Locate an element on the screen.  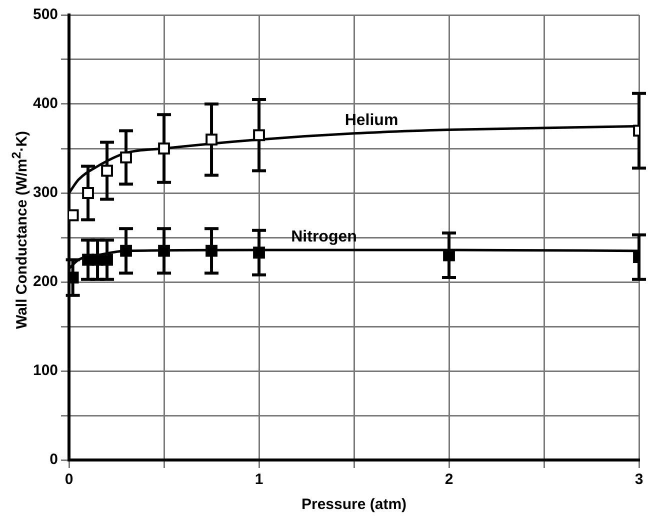
x-tick-label: 1 is located at coordinates (259, 479).